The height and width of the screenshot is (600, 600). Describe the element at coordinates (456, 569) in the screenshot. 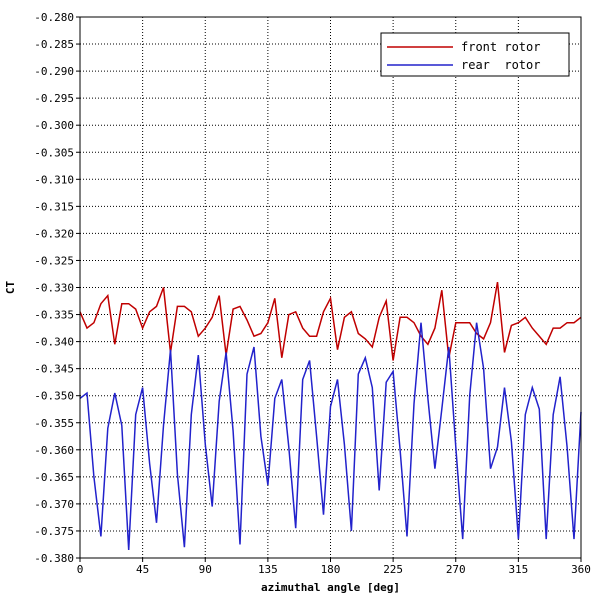

I see `x-tick-label: 270` at that location.